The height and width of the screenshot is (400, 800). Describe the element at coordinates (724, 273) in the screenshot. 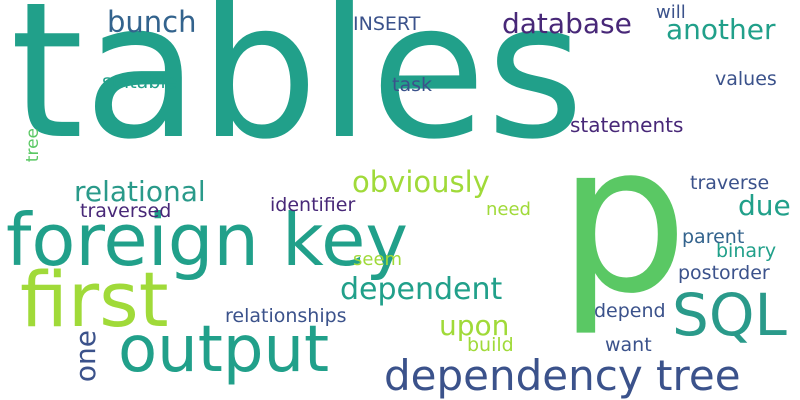

I see `word-postorder: postorder` at that location.